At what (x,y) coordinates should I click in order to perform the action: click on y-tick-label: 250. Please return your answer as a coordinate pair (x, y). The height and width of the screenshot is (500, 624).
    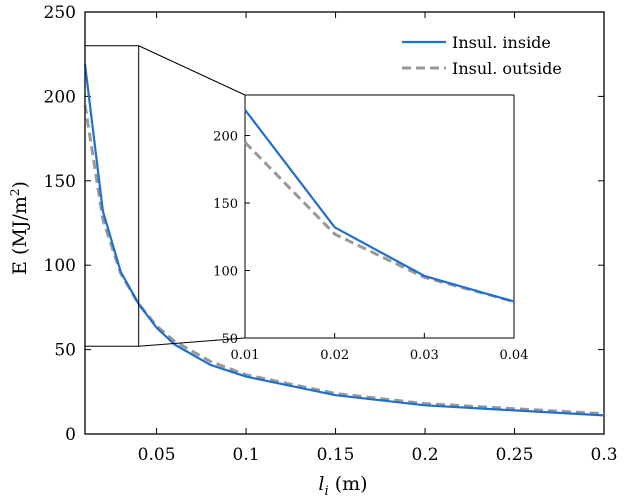
    Looking at the image, I should click on (60, 13).